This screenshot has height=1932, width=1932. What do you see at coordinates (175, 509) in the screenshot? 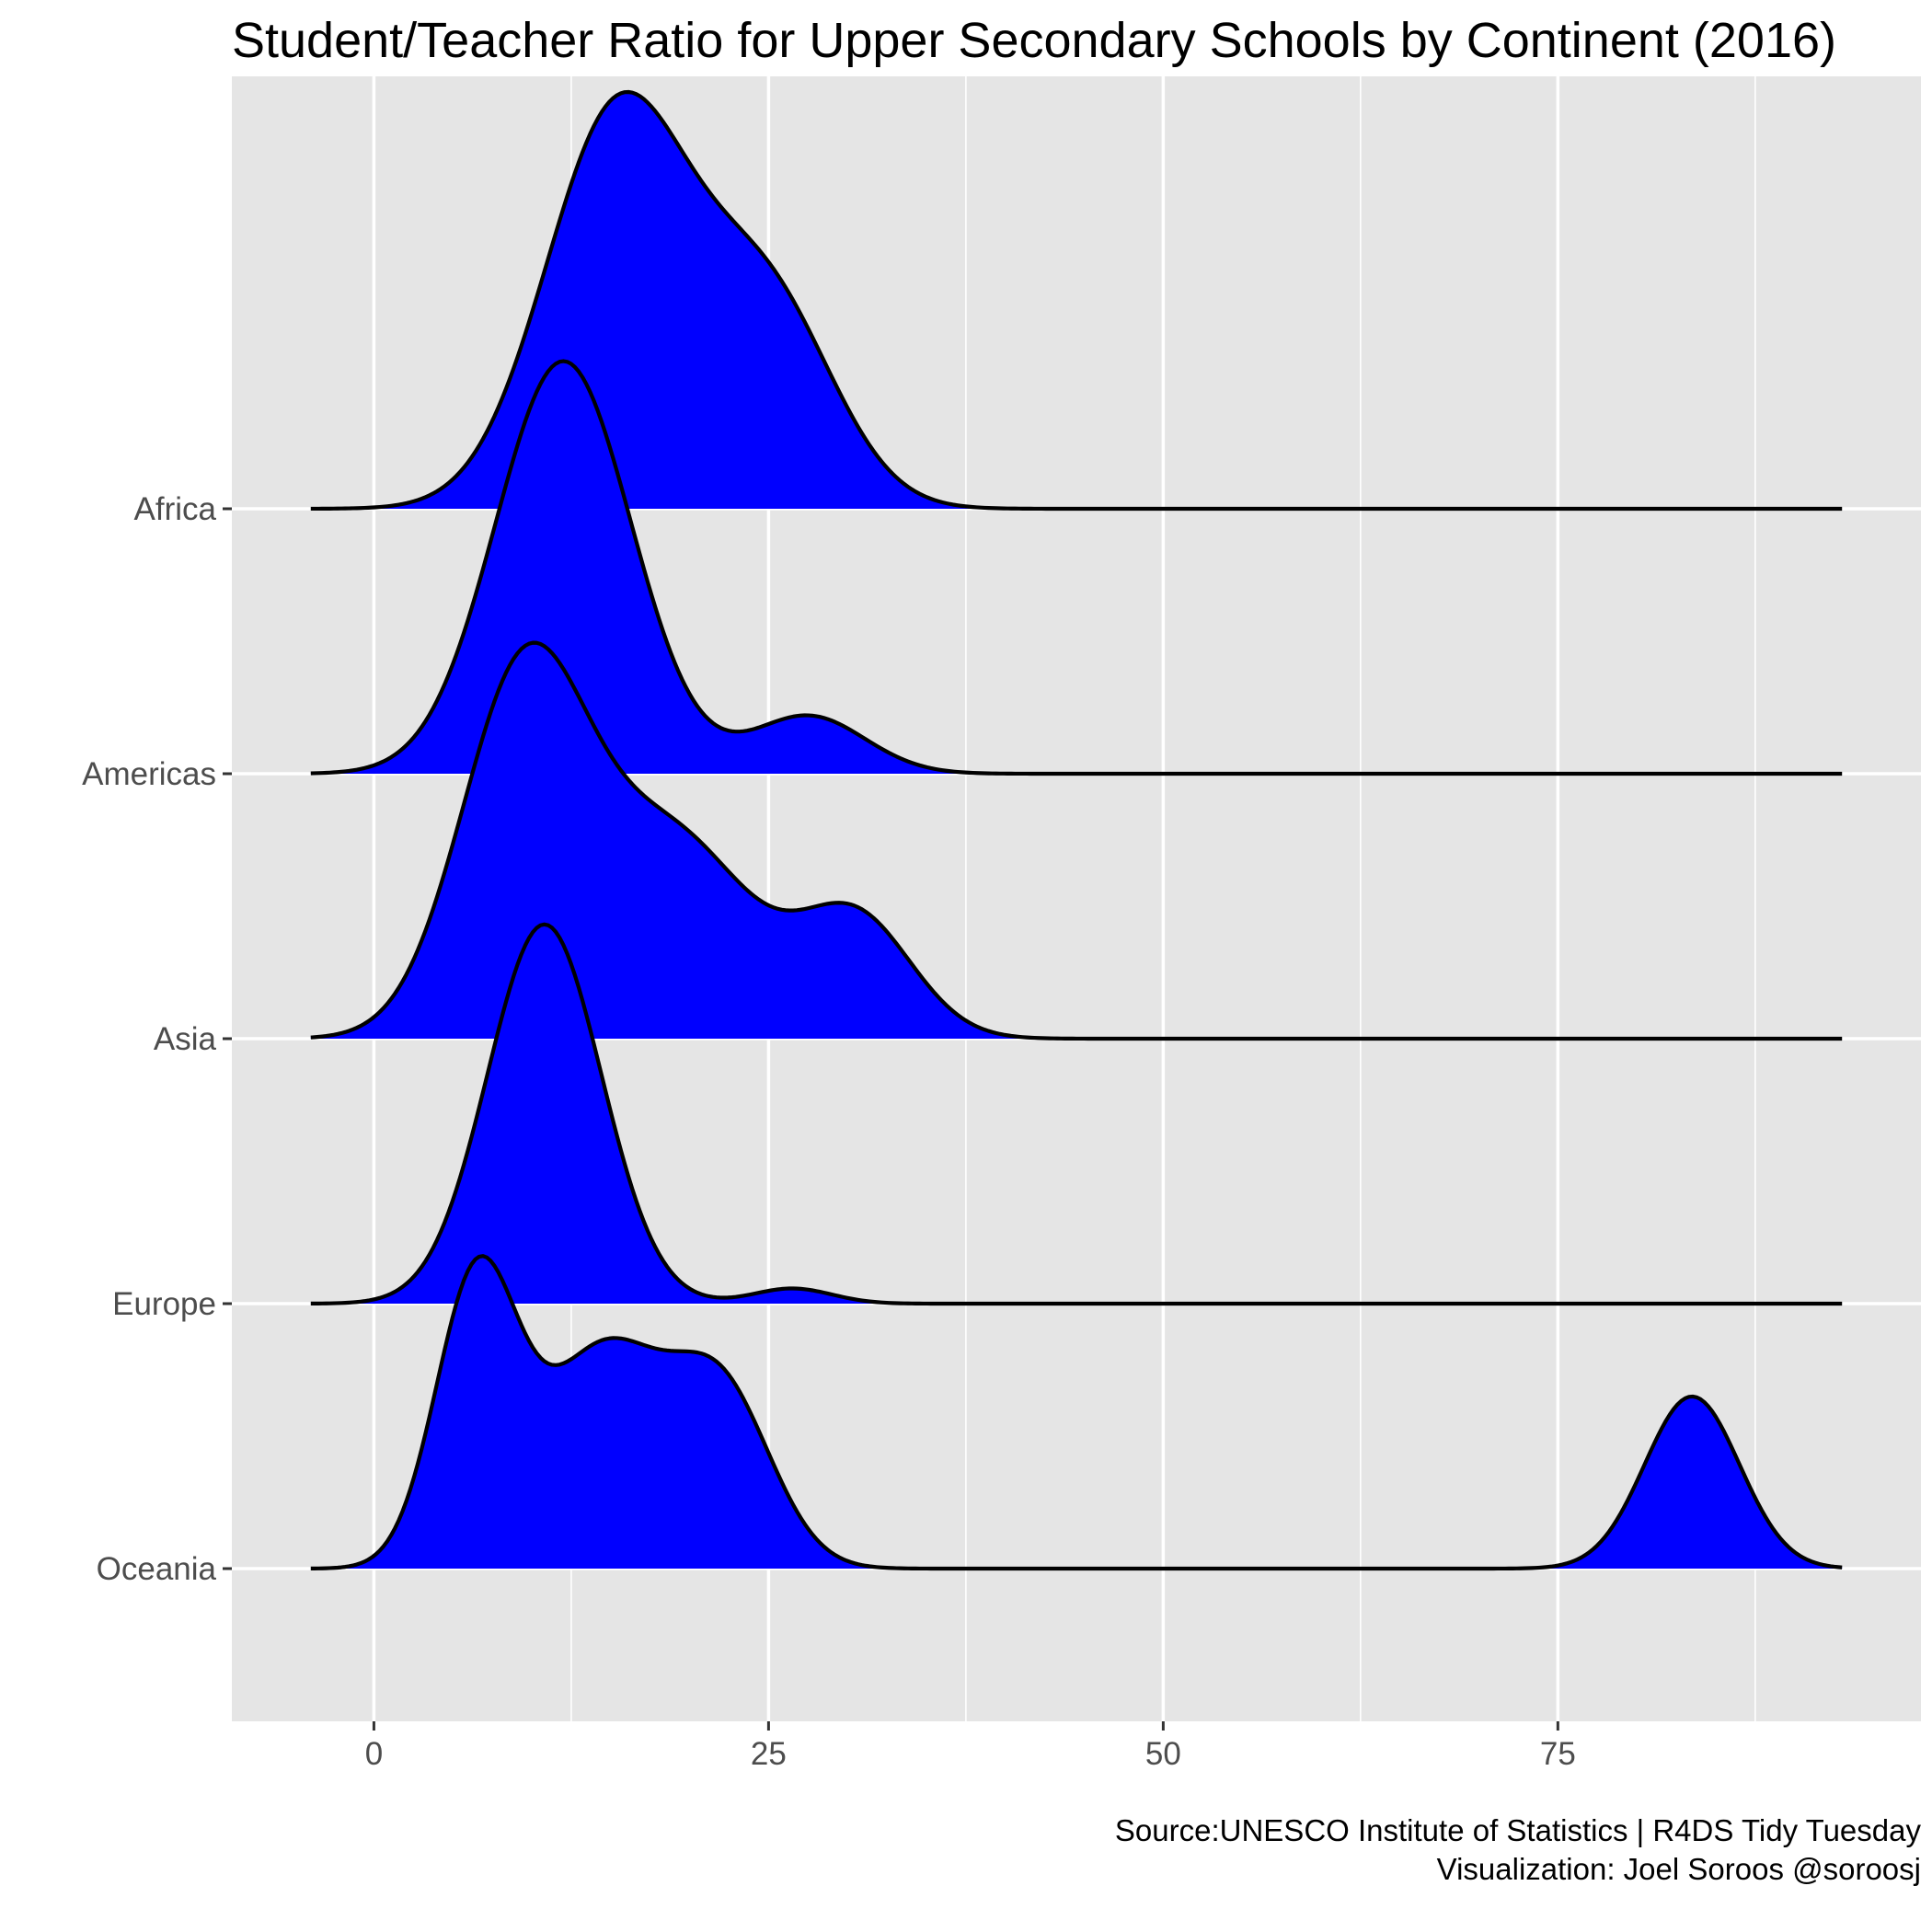
I see `y-tick-label-africa: Africa` at bounding box center [175, 509].